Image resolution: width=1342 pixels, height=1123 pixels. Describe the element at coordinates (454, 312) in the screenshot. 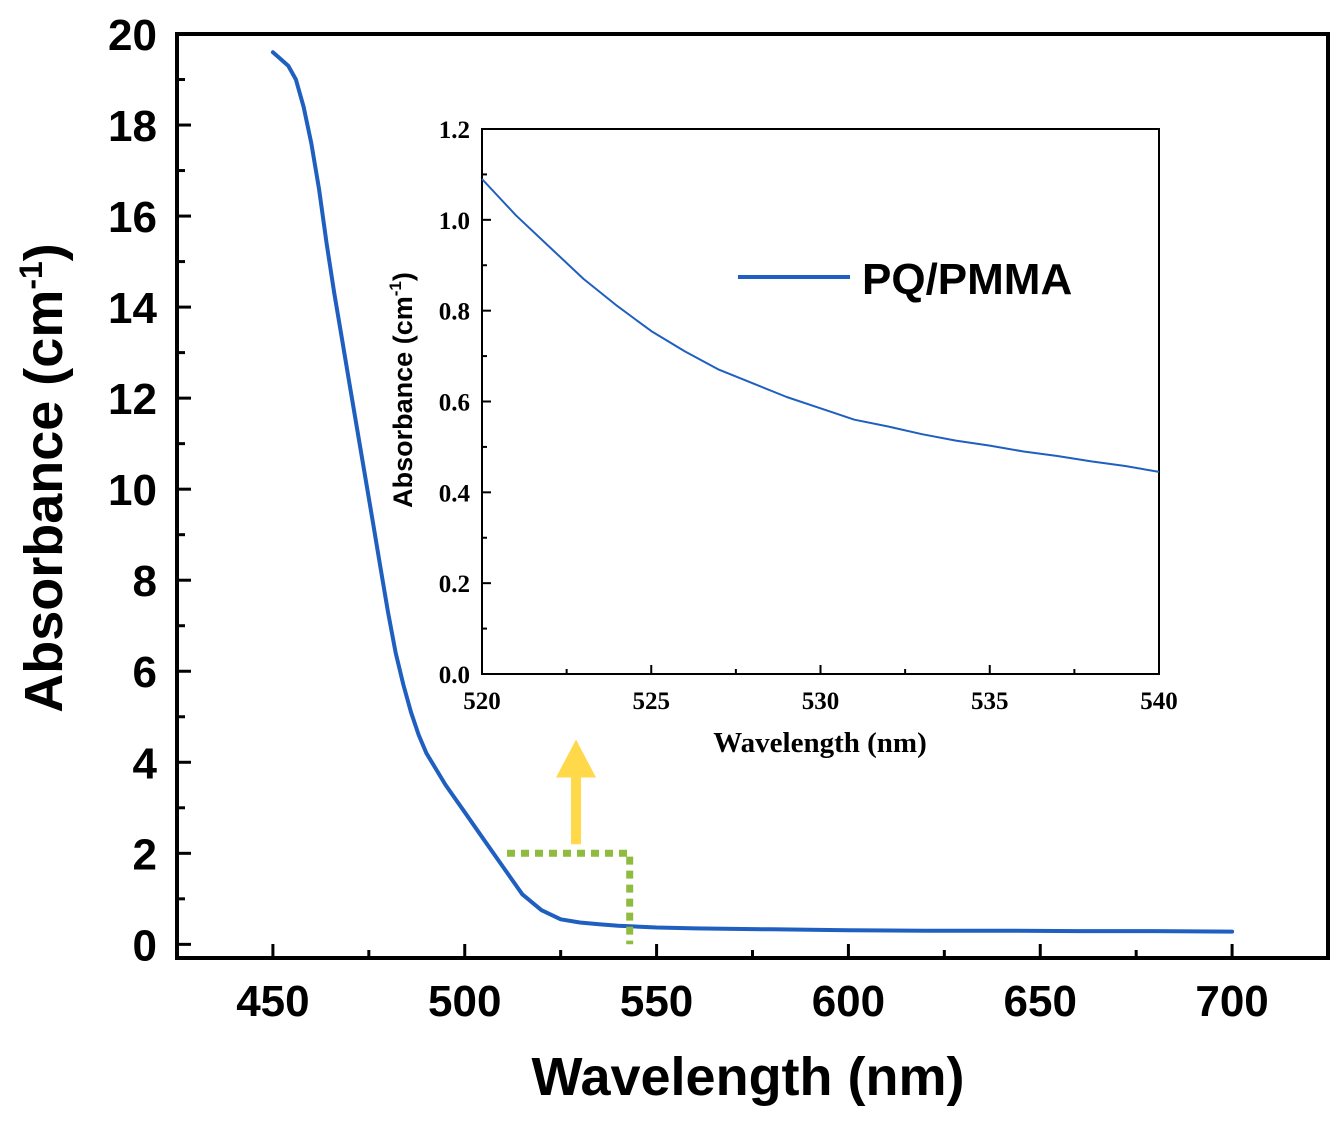

I see `inset-y-tick-label: 0.8` at that location.